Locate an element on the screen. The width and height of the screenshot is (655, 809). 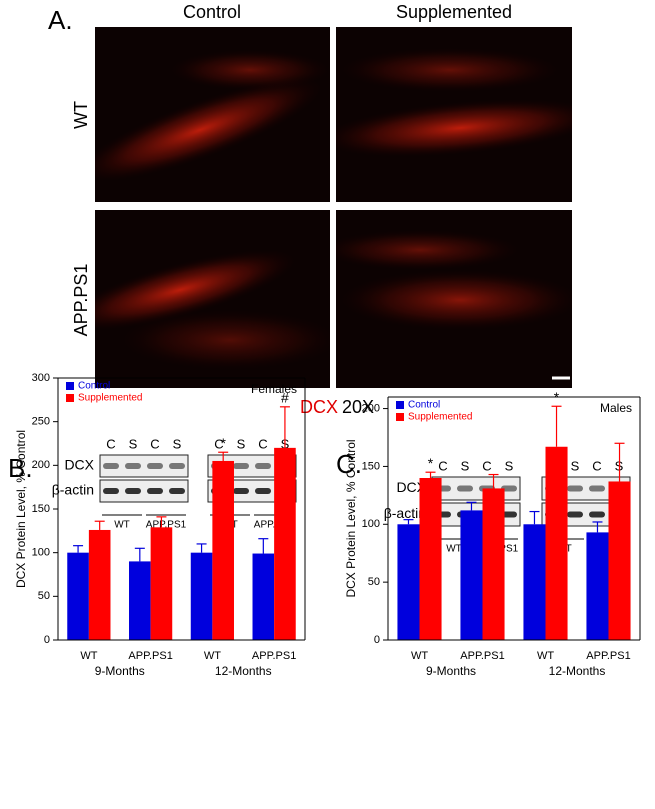
stain-label: DCX is located at coordinates (319, 407).